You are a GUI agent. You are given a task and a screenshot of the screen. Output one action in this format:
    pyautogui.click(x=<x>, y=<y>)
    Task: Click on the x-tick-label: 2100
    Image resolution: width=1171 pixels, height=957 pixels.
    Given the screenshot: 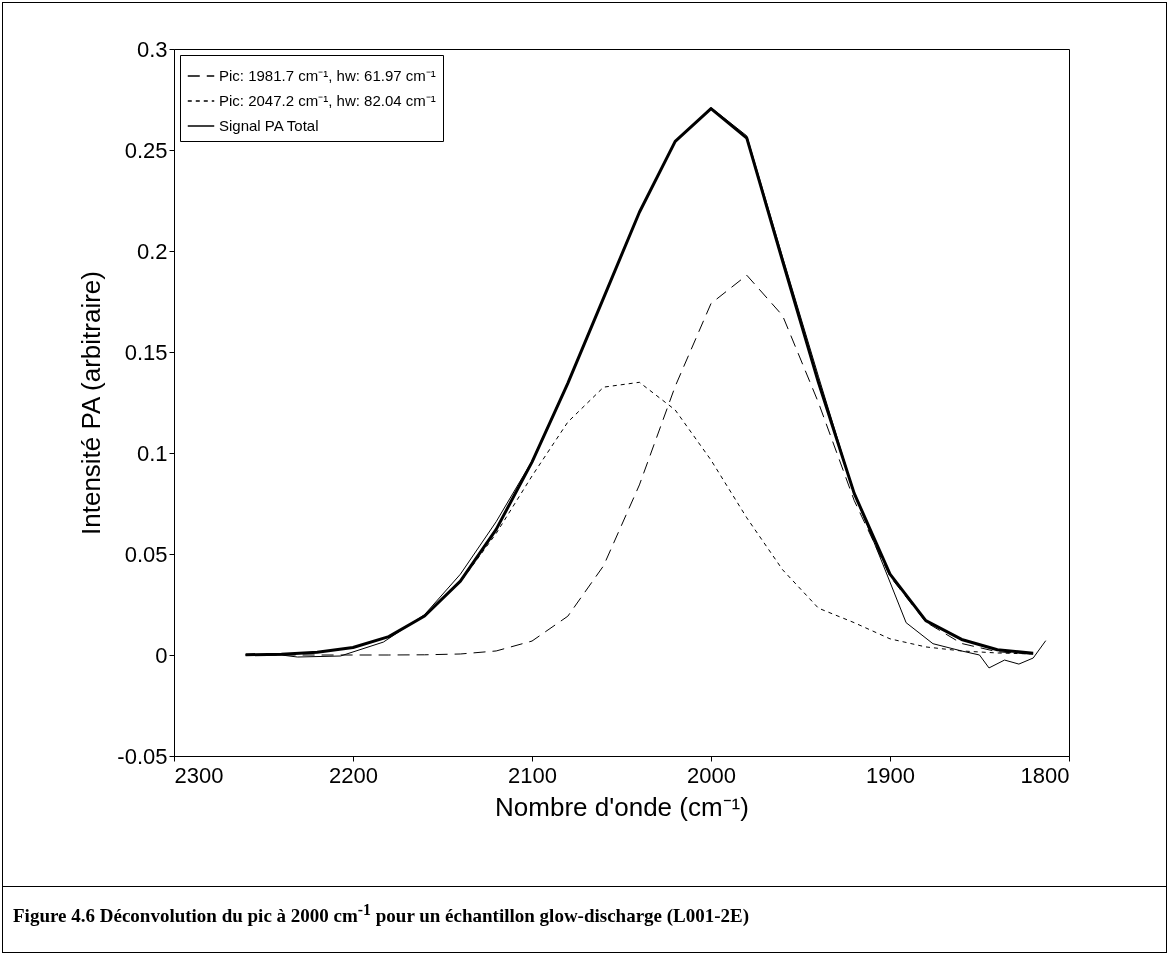 What is the action you would take?
    pyautogui.click(x=532, y=775)
    